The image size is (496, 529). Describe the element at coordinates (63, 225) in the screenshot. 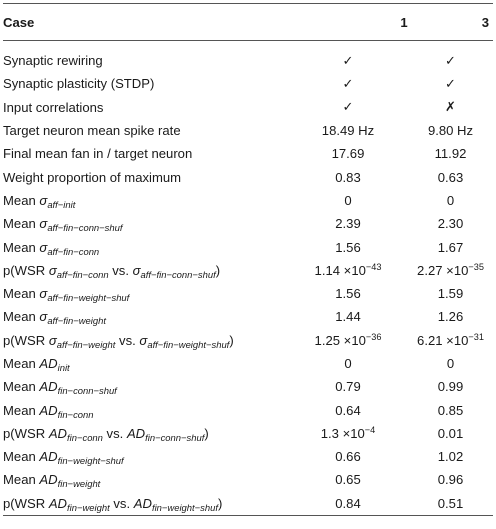

I see `row-label: Mean σaff−fin−conn−shuf` at that location.